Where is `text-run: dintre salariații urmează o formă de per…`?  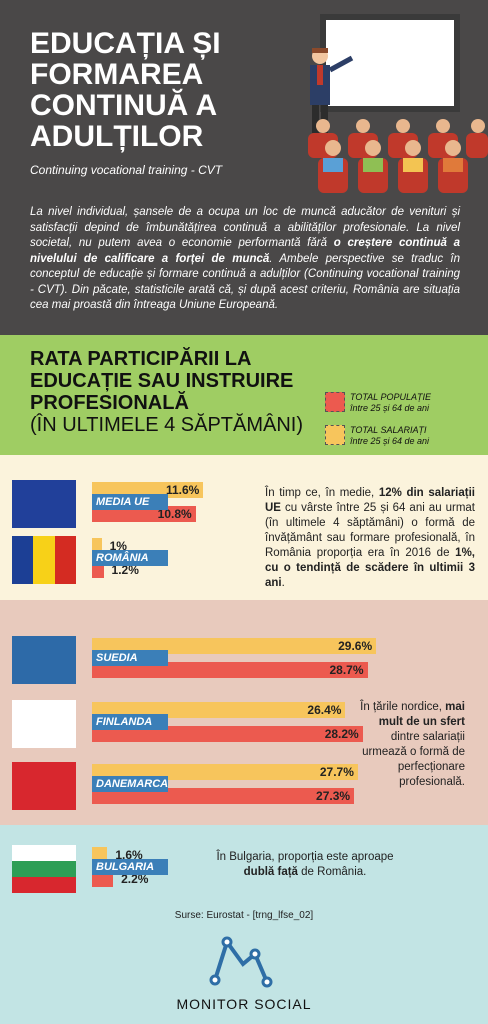 text-run: dintre salariații urmează o formă de per… is located at coordinates (413, 759).